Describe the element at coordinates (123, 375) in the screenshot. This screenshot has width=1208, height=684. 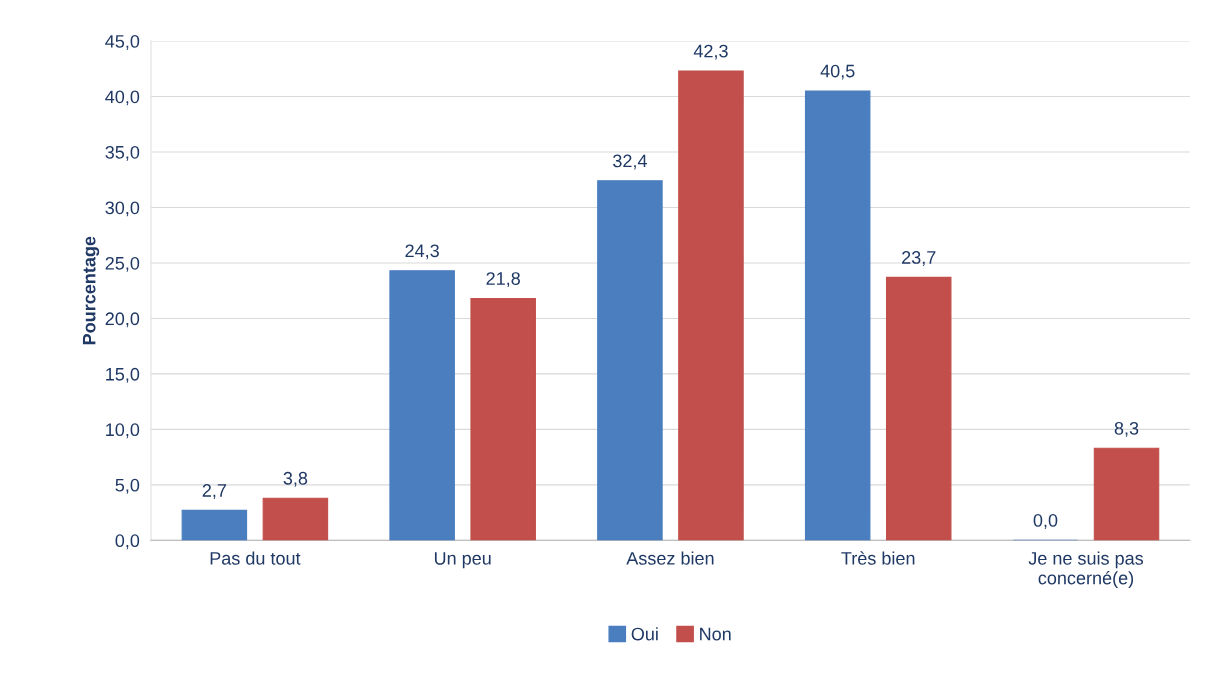
I see `y-tick-label: 15,0` at that location.